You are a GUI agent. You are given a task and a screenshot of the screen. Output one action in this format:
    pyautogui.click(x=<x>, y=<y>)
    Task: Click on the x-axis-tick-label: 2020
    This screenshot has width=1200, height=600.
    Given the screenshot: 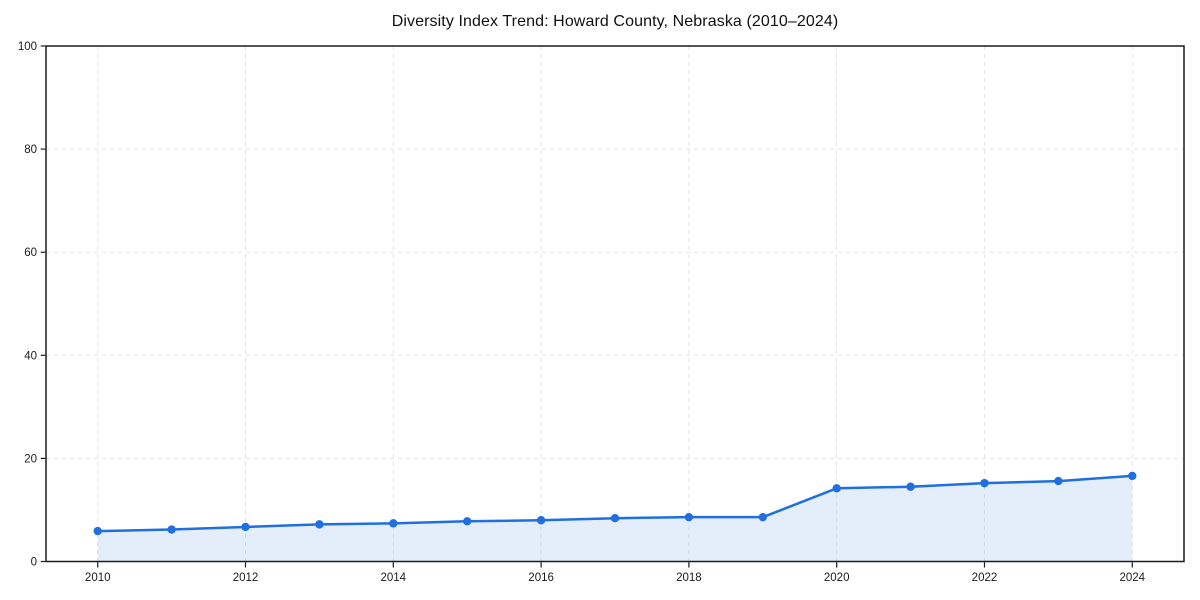 What is the action you would take?
    pyautogui.click(x=837, y=578)
    